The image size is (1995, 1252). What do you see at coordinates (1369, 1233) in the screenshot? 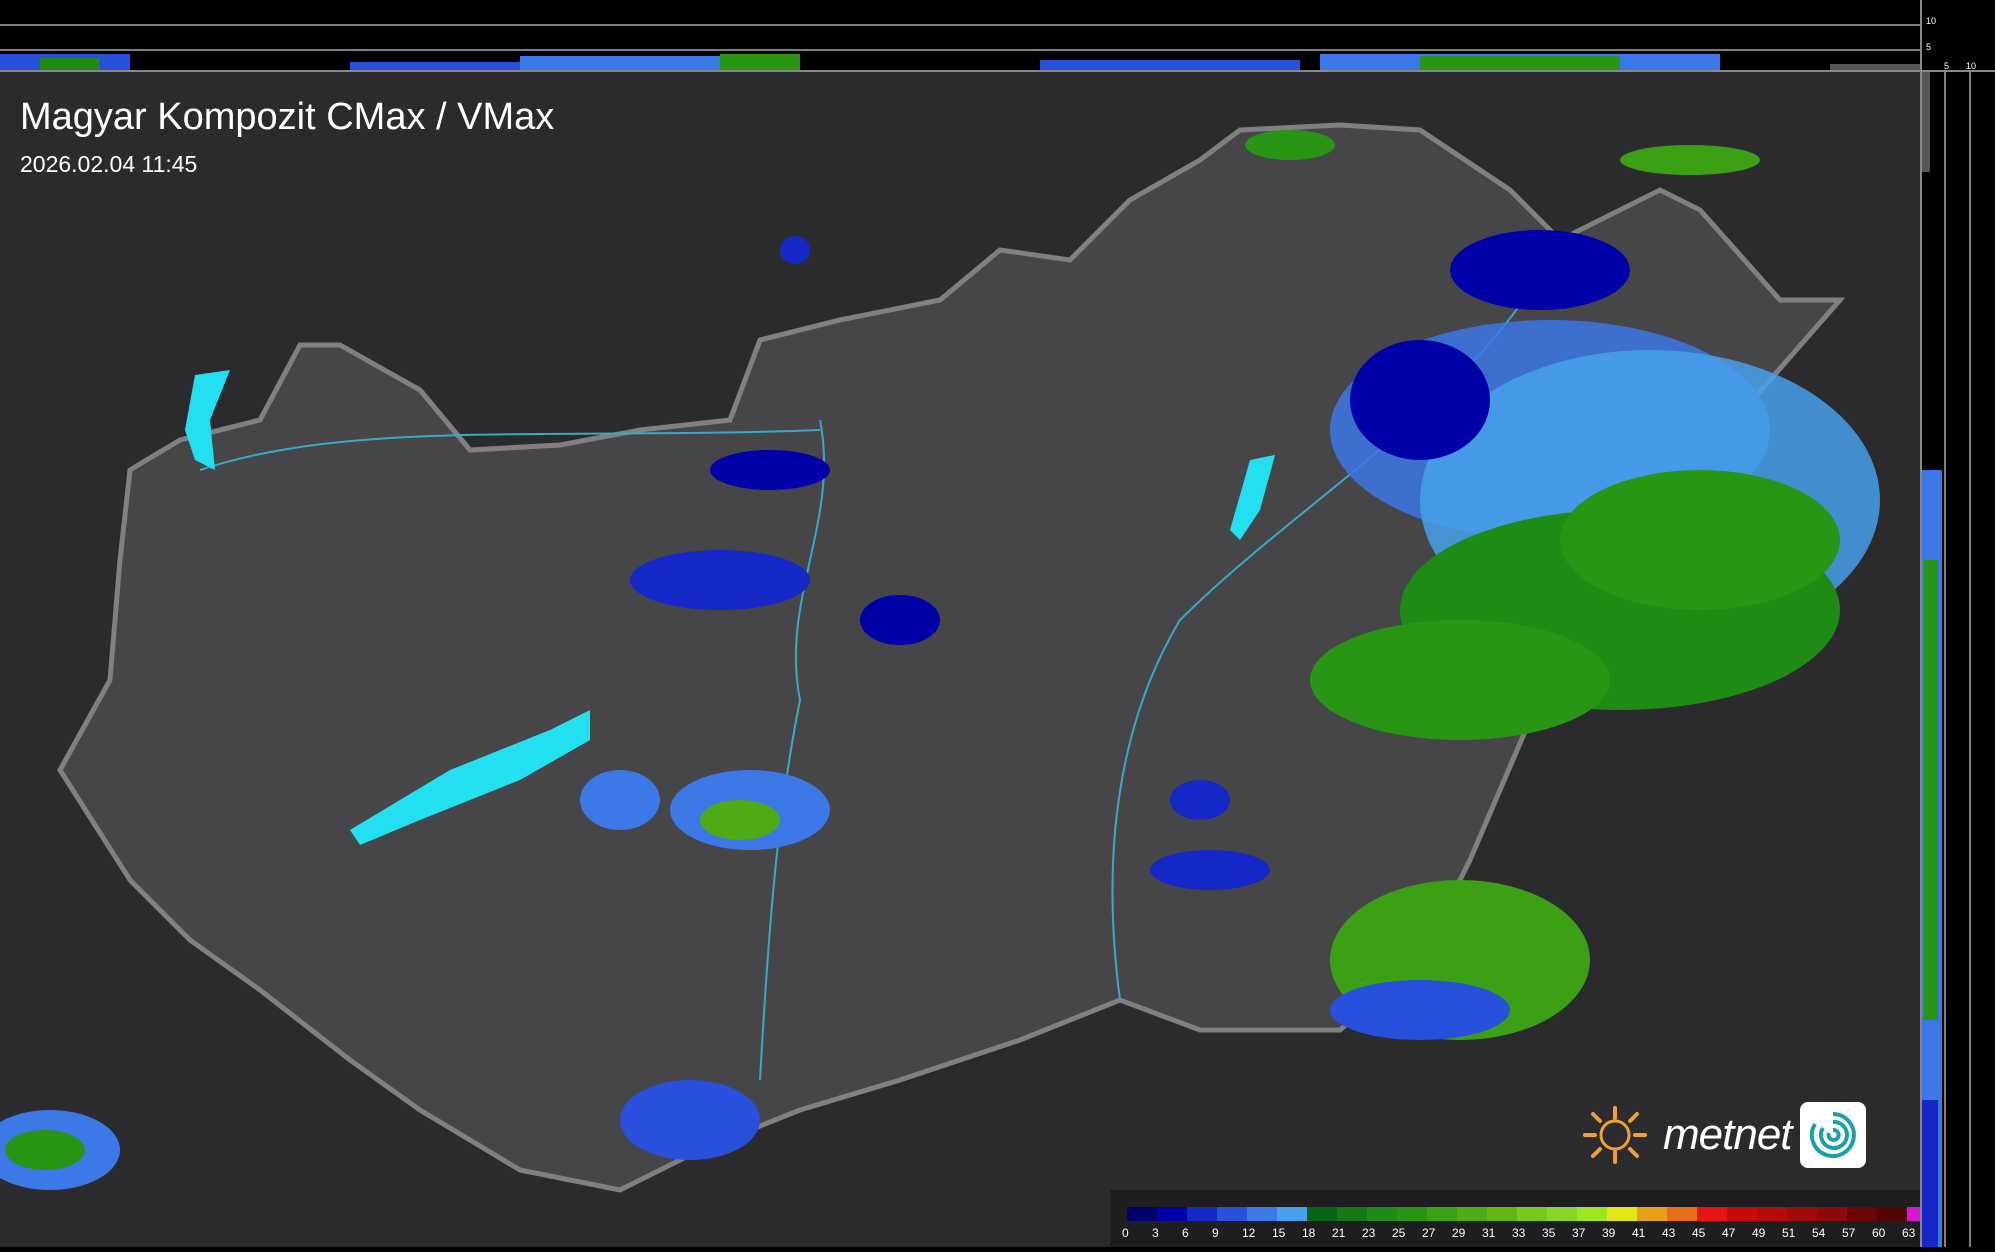
I see `legend-label: 23` at bounding box center [1369, 1233].